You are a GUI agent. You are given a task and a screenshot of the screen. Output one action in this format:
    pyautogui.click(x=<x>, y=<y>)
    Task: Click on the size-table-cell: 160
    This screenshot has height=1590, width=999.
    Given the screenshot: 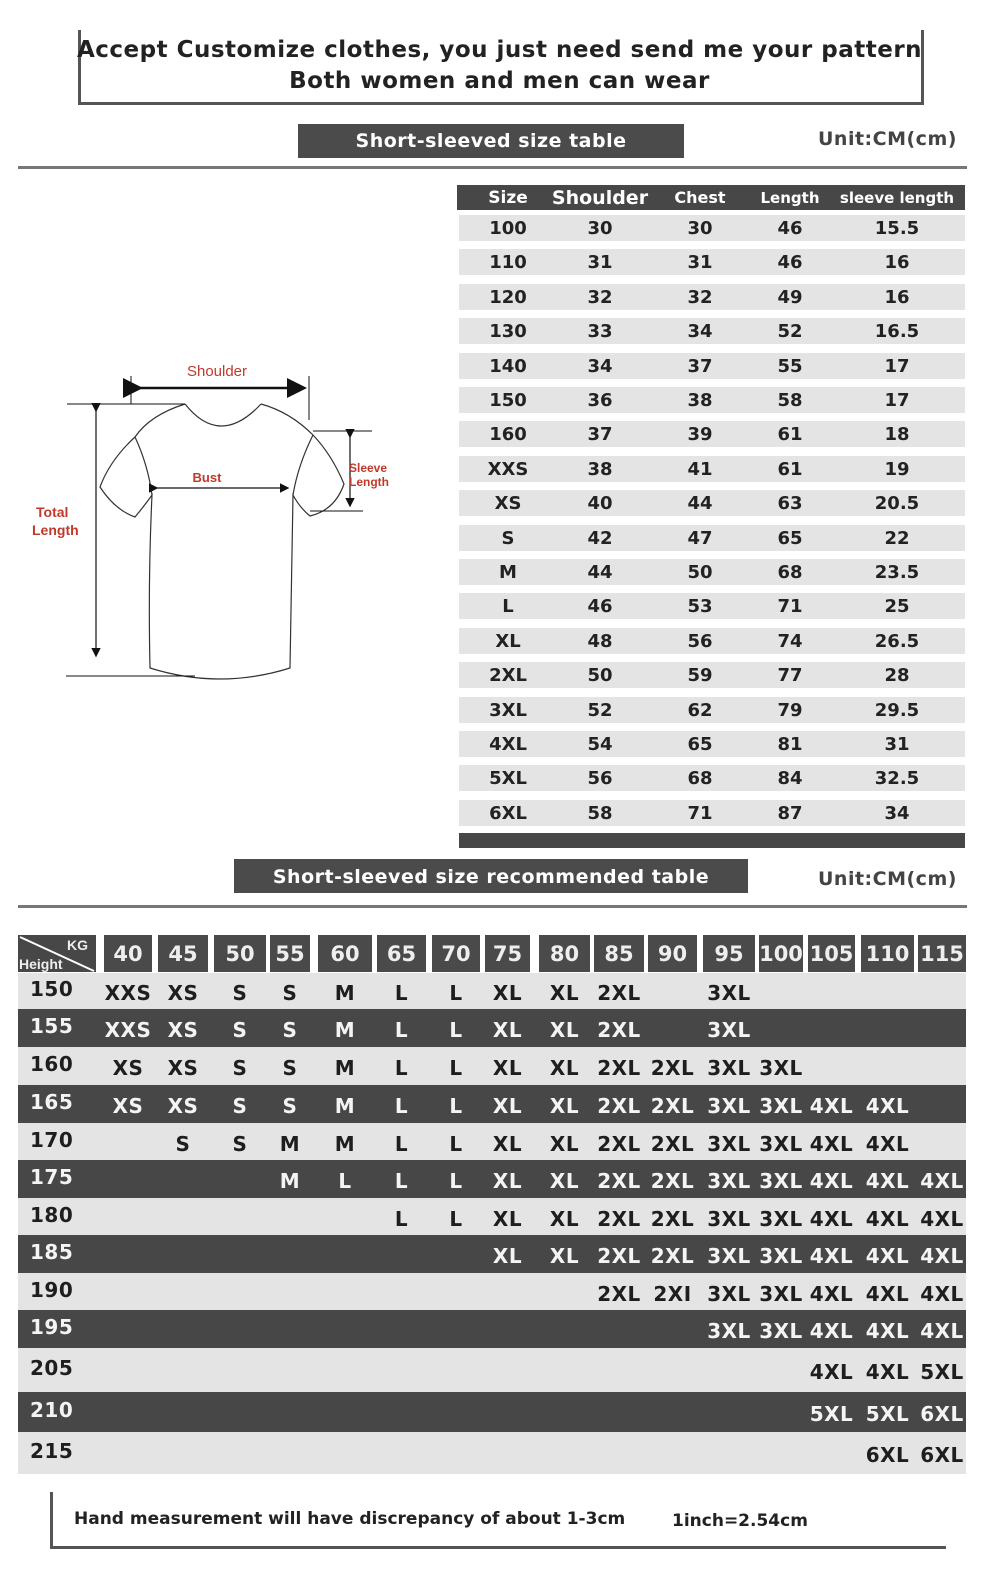 What is the action you would take?
    pyautogui.click(x=508, y=435)
    